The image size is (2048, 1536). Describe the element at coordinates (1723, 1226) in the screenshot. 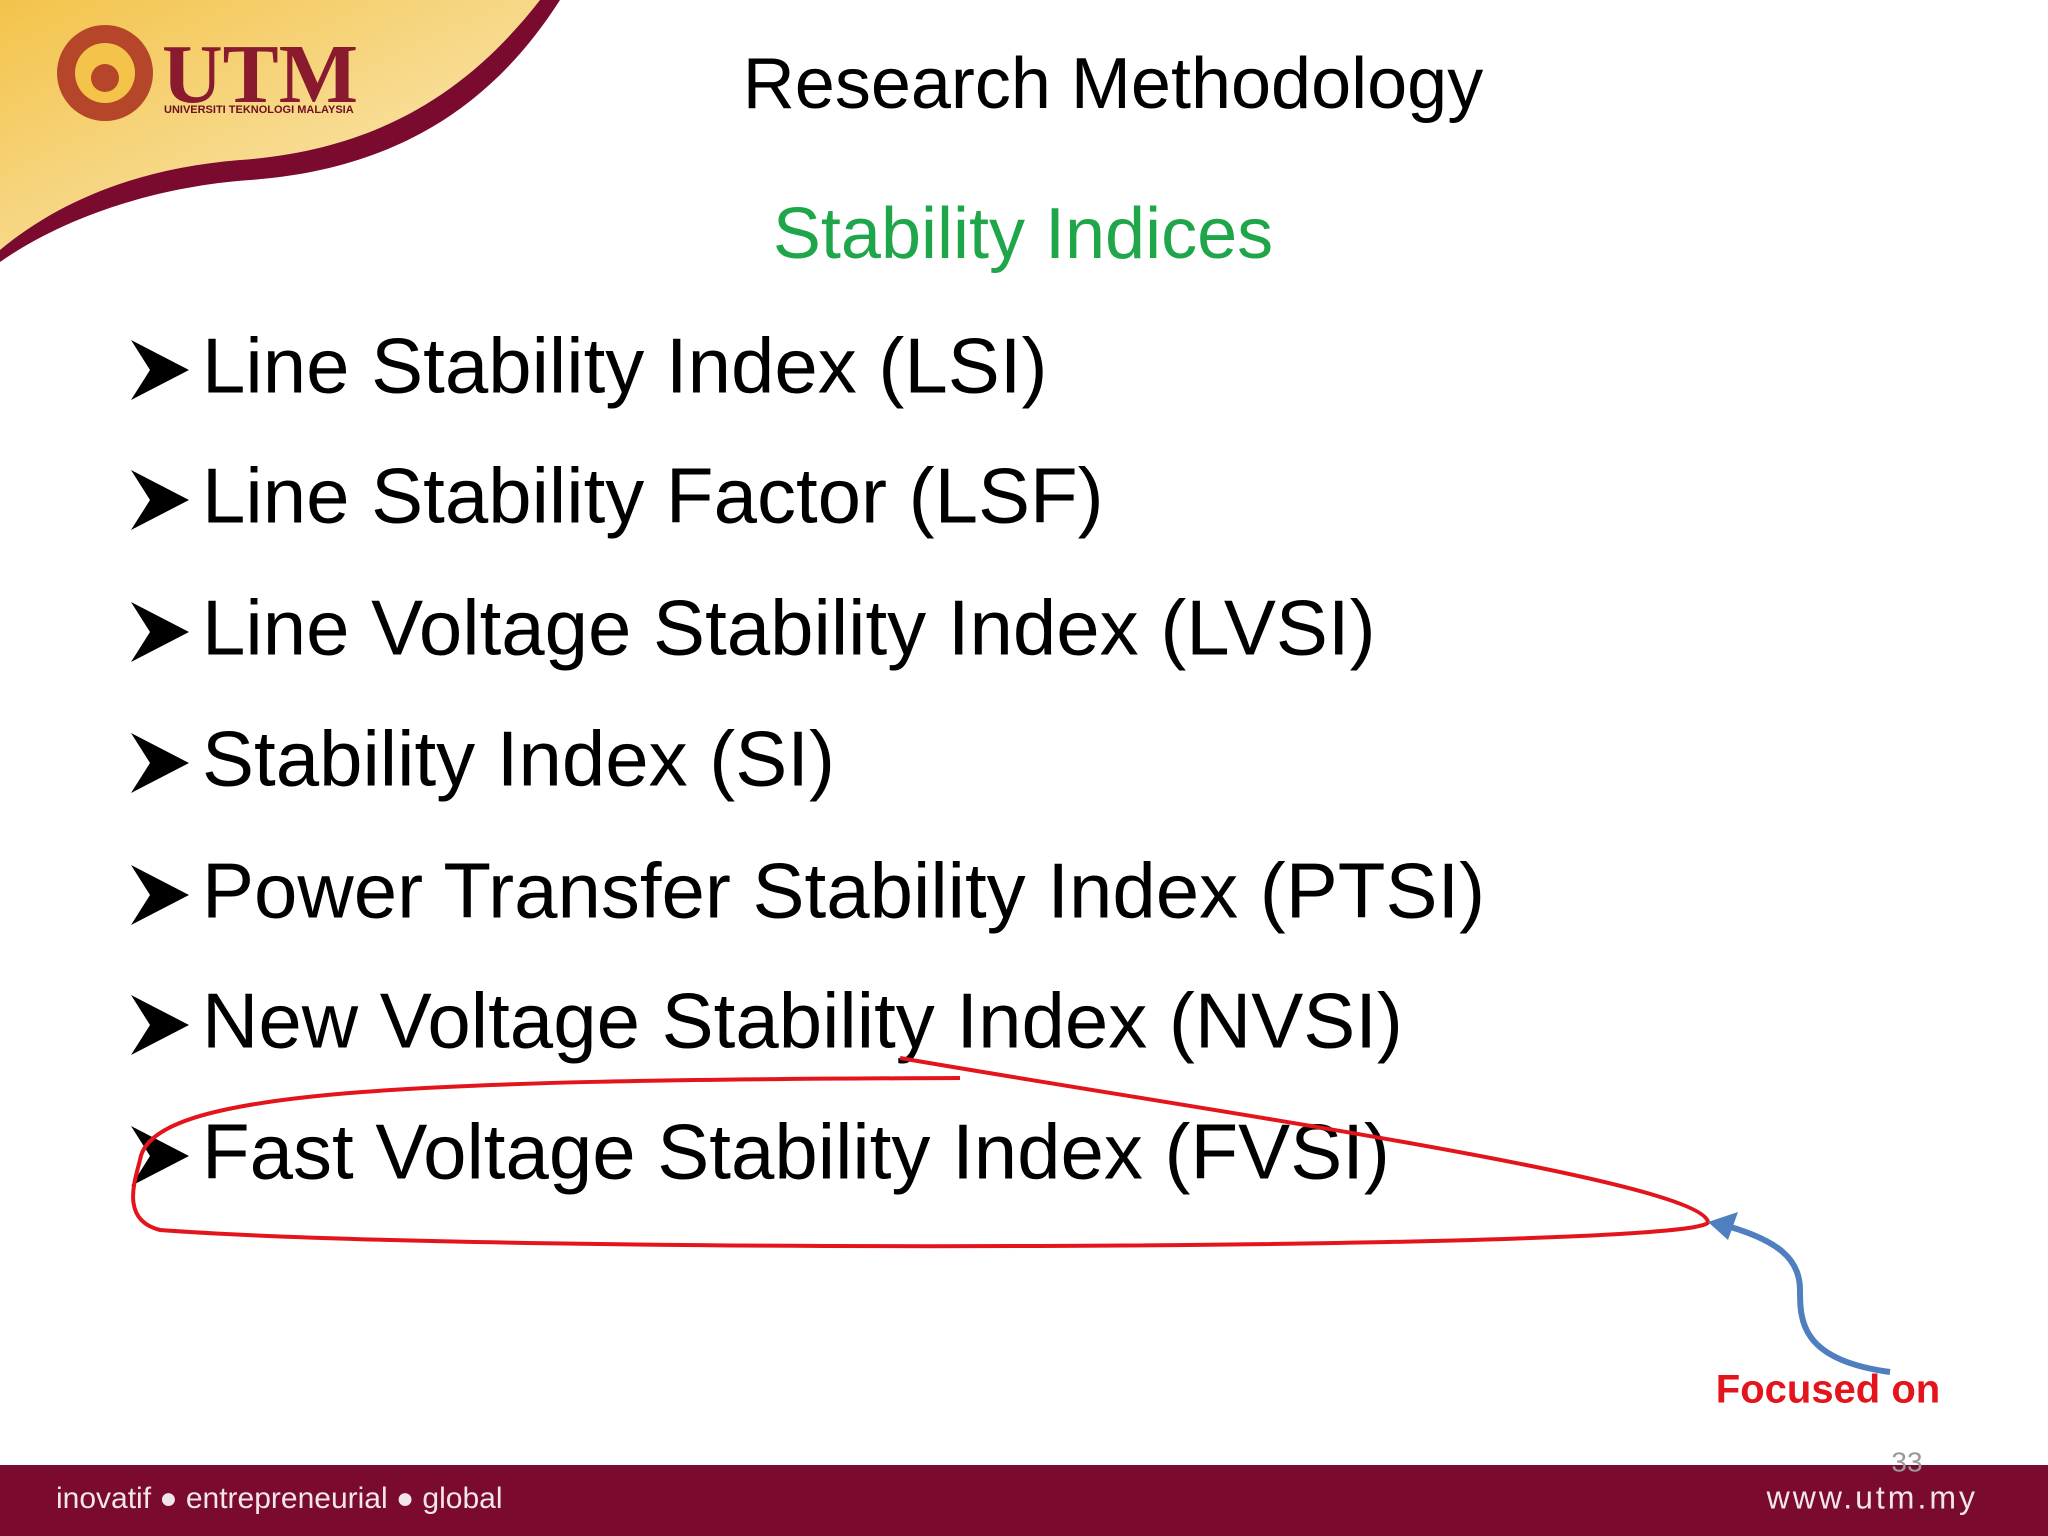

I see `arrow-head` at that location.